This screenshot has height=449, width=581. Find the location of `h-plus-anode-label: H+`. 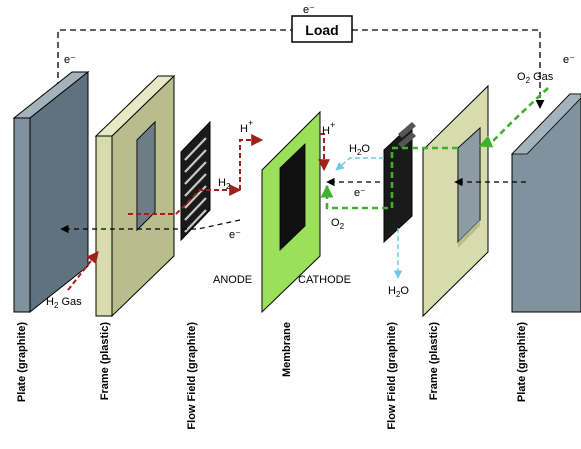

h-plus-anode-label: H+ is located at coordinates (246, 126).